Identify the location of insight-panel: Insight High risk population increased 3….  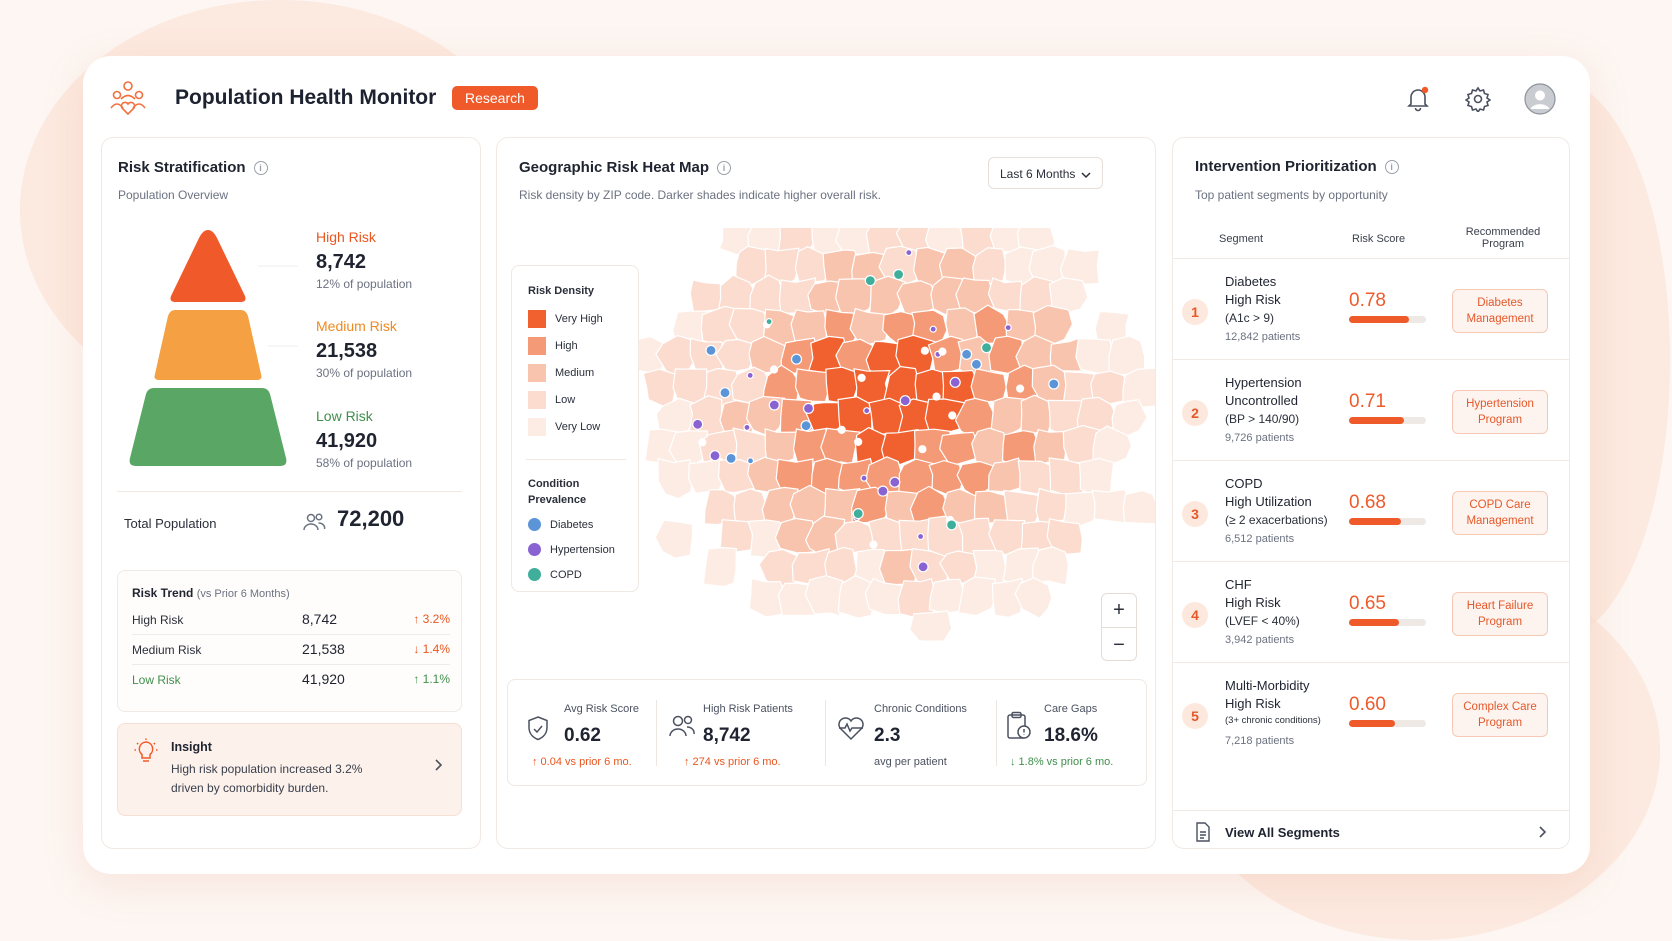
(289, 769).